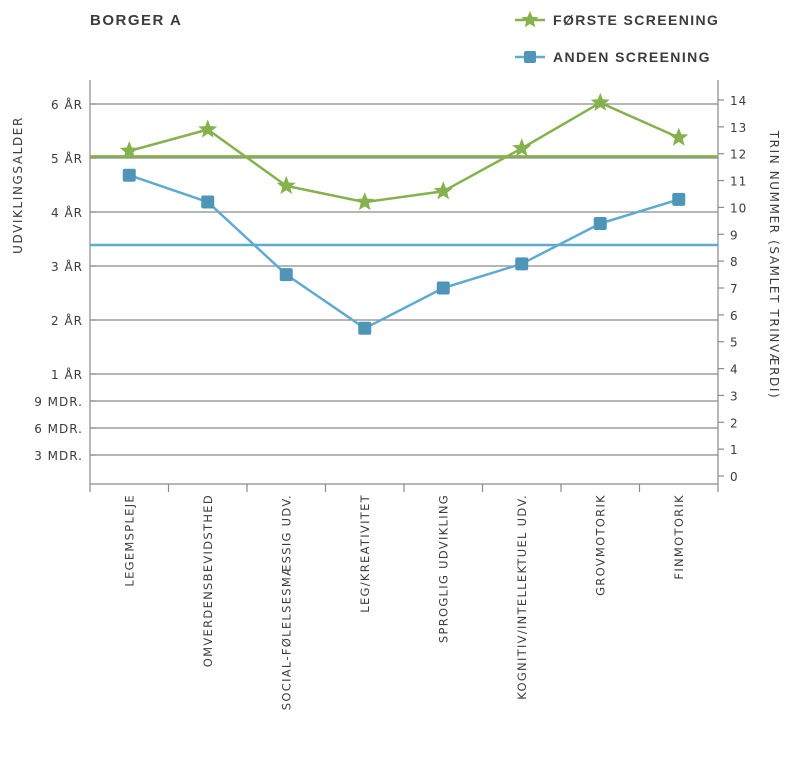  Describe the element at coordinates (734, 343) in the screenshot. I see `right-tick-label: 5` at that location.